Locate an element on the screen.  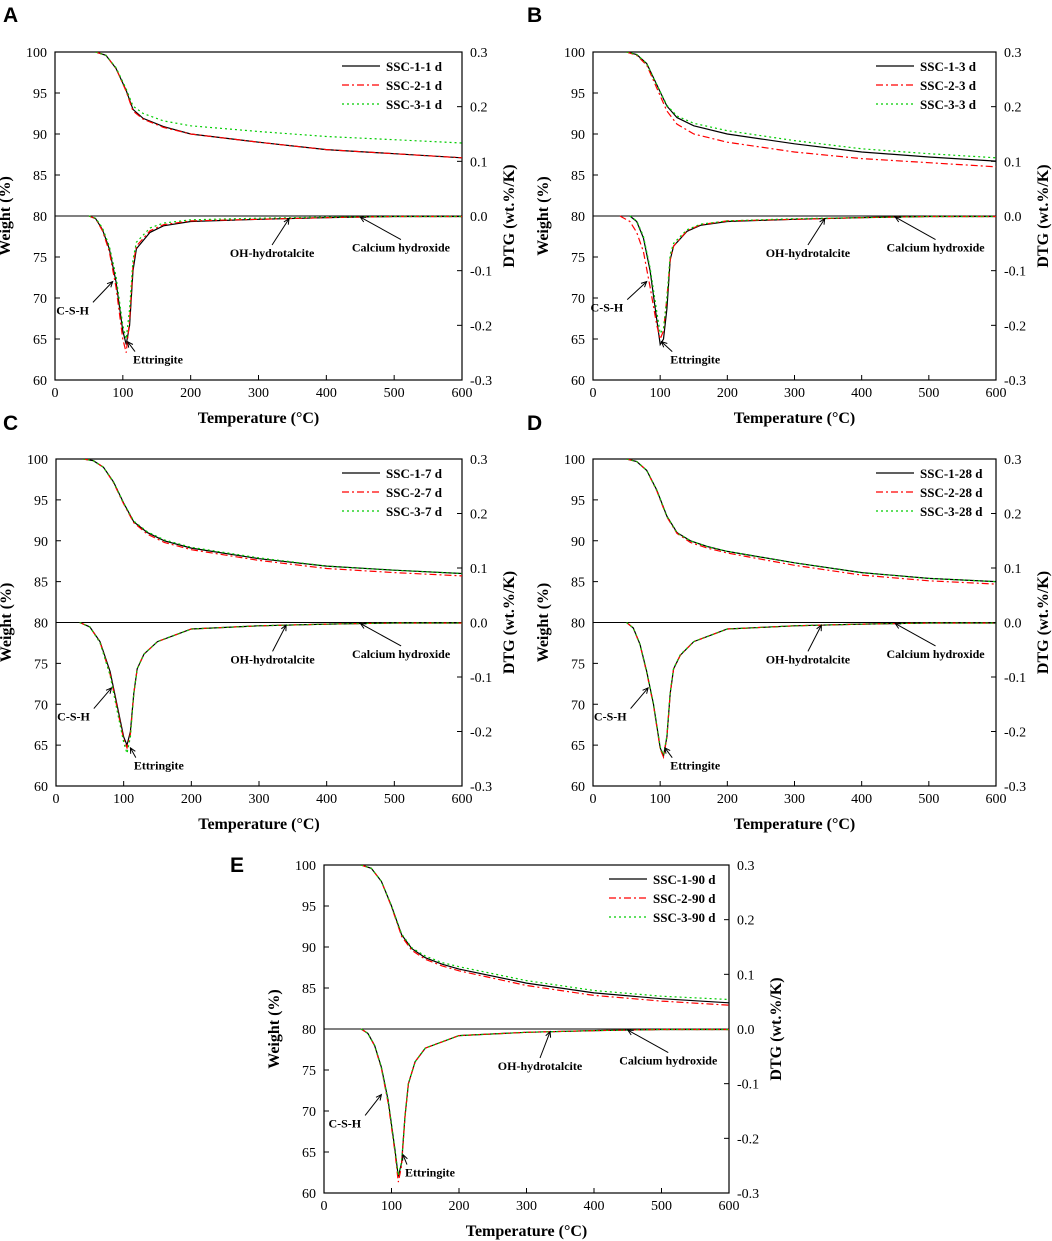
annotation-label: OH-hydrotalcite is located at coordinates (540, 1066).